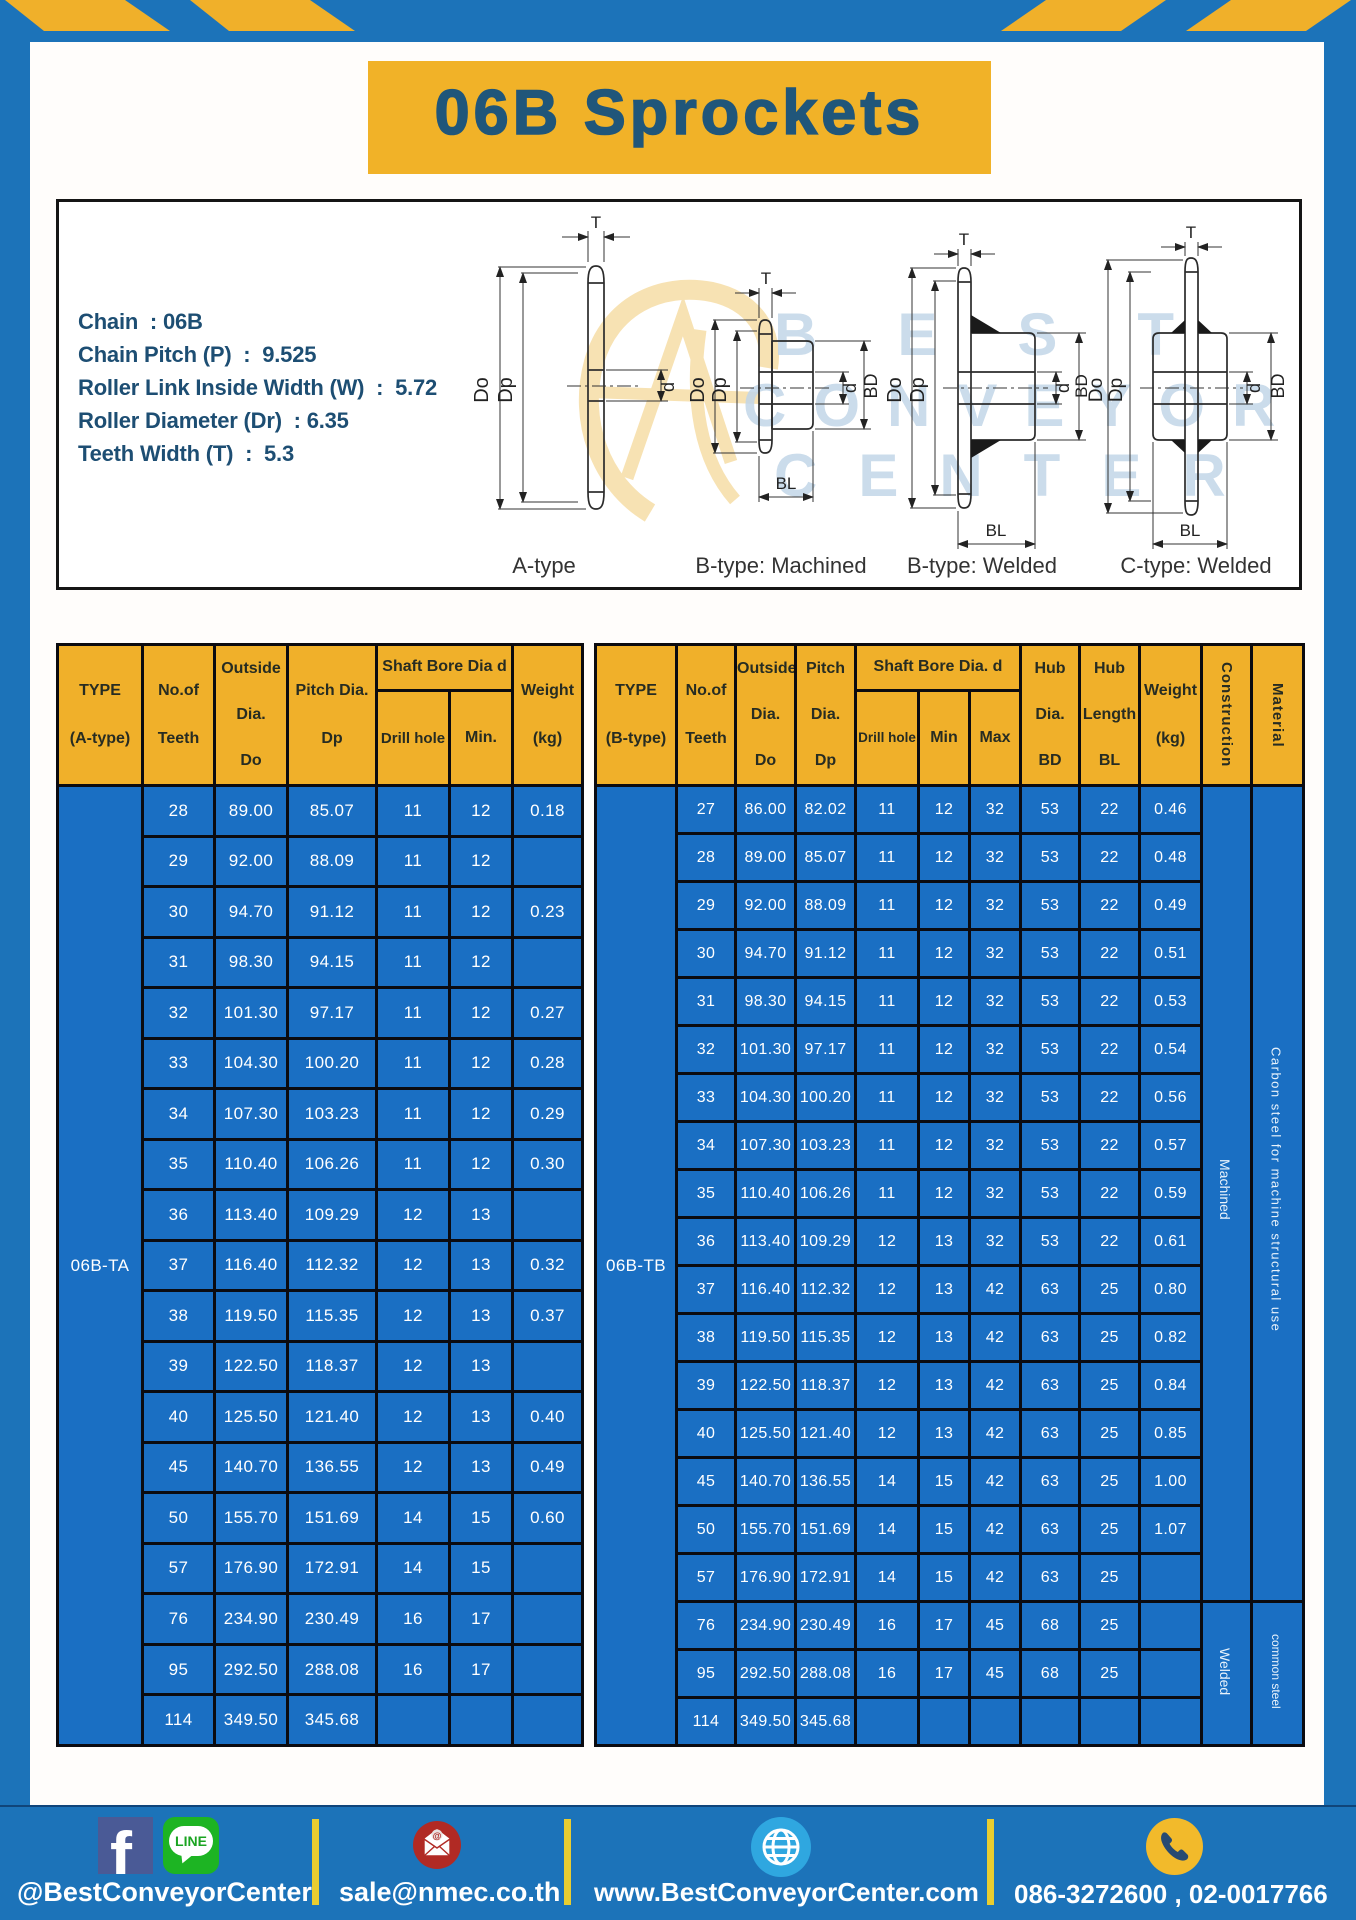  Describe the element at coordinates (1014, 334) in the screenshot. I see `svg-text: BEST` at that location.